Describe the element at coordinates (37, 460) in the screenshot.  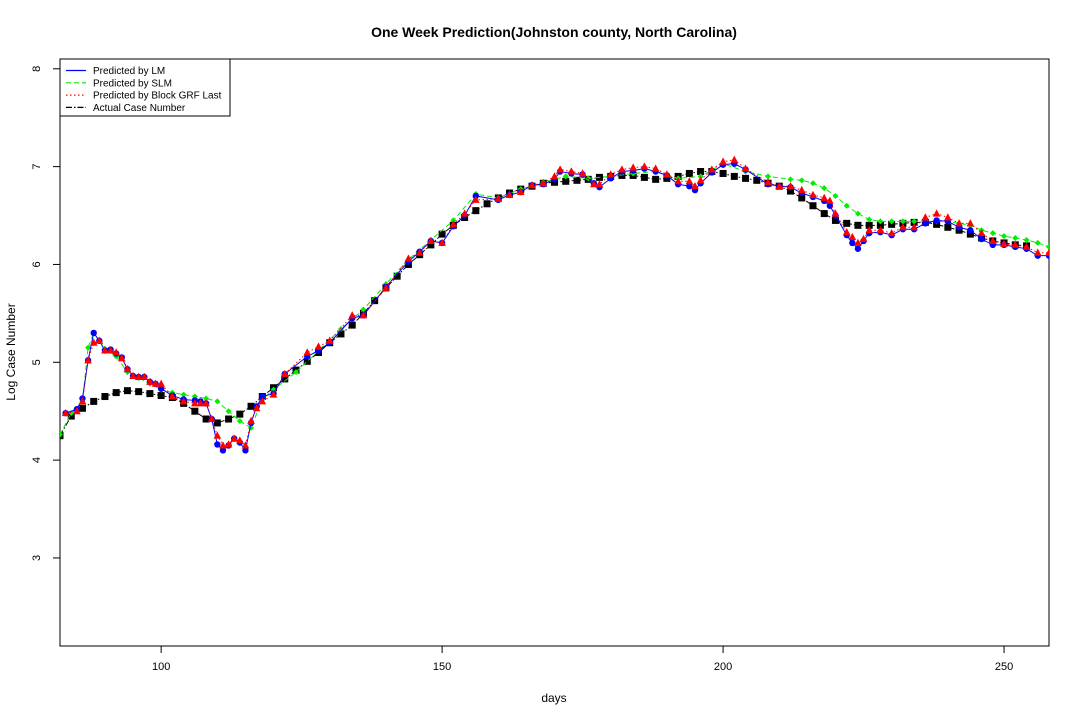
I see `y-tick-label: 4` at that location.